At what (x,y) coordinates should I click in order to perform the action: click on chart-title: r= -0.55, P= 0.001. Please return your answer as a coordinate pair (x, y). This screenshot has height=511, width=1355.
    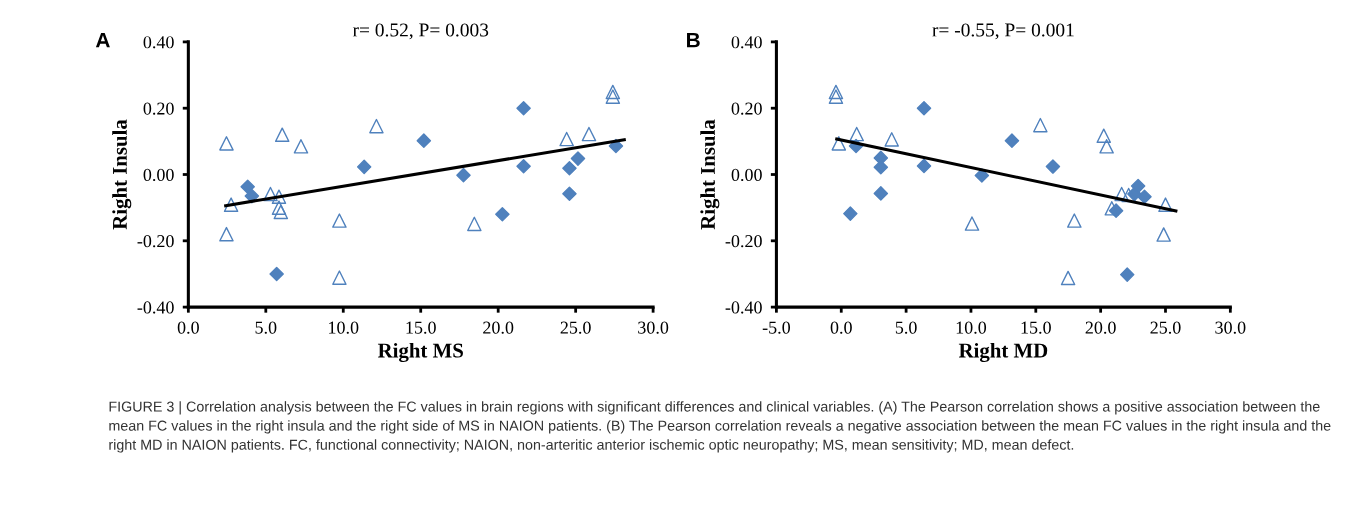
    Looking at the image, I should click on (1003, 31).